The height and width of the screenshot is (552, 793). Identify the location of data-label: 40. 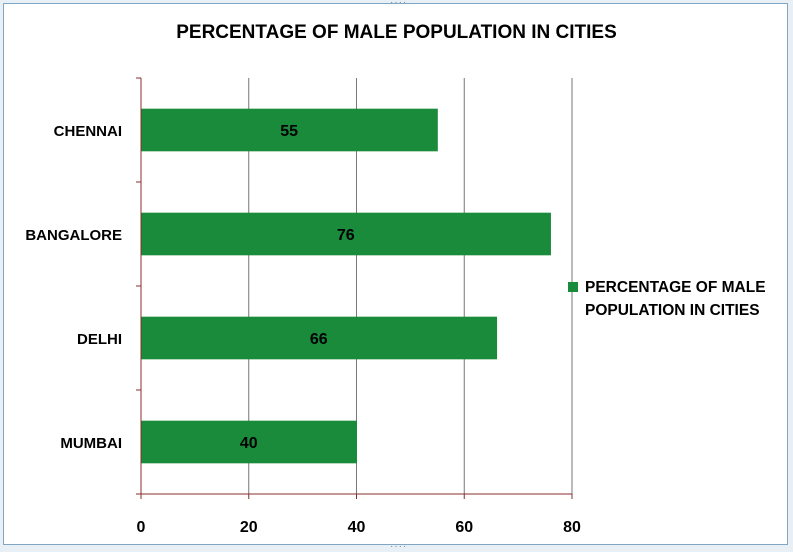
(249, 443).